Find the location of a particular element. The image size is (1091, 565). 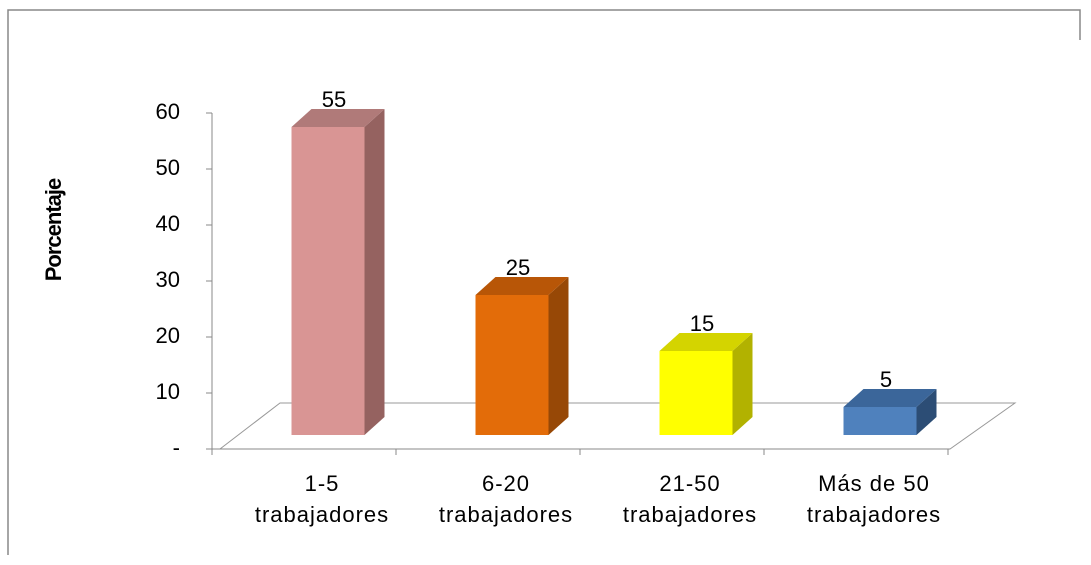

y-axis-label: Porcentaje is located at coordinates (53, 229).